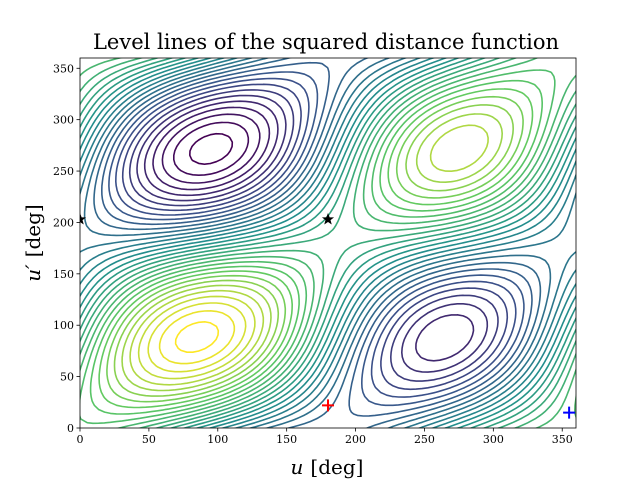 This screenshot has height=480, width=640. What do you see at coordinates (67, 377) in the screenshot?
I see `y-tick-label: 50` at bounding box center [67, 377].